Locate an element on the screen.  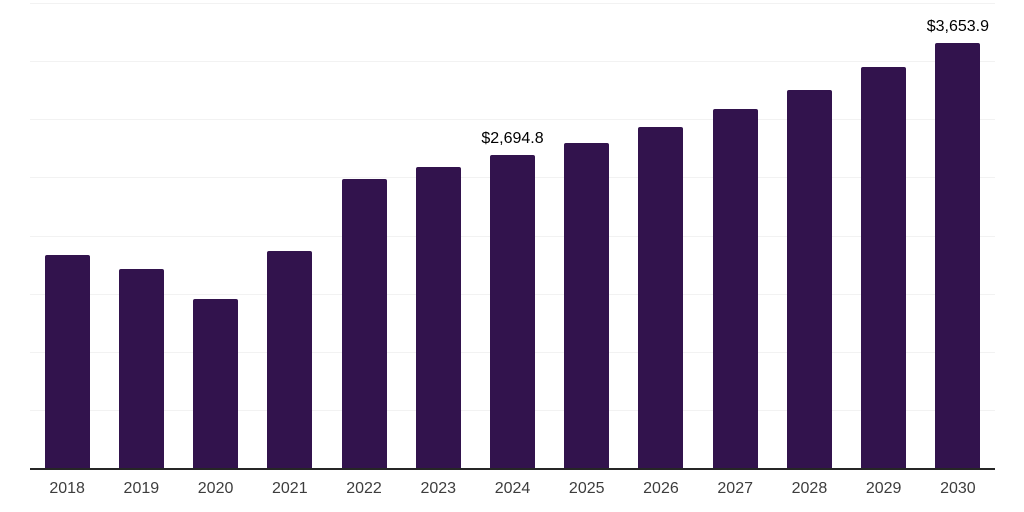
bar-2022 is located at coordinates (364, 323).